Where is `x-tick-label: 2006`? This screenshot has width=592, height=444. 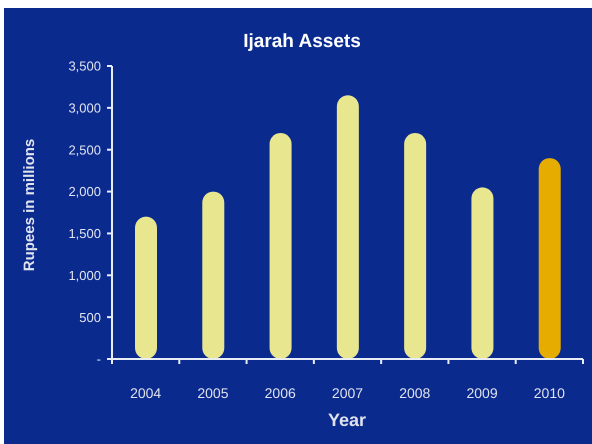
x-tick-label: 2006 is located at coordinates (280, 393).